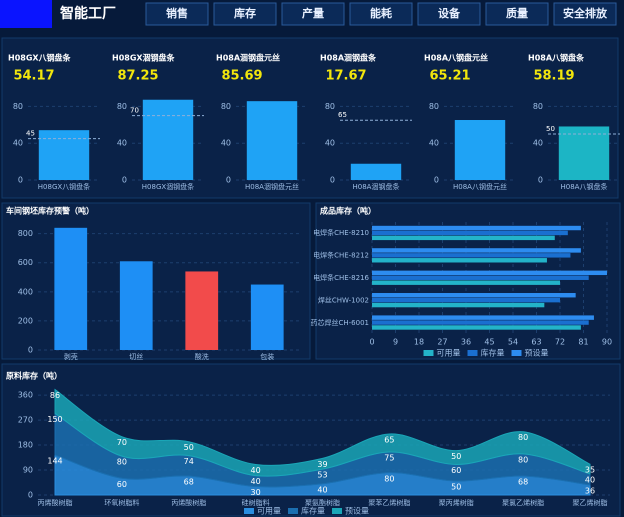 This screenshot has width=624, height=517. Describe the element at coordinates (136, 356) in the screenshot. I see `x-tick-label: 切丝` at that location.